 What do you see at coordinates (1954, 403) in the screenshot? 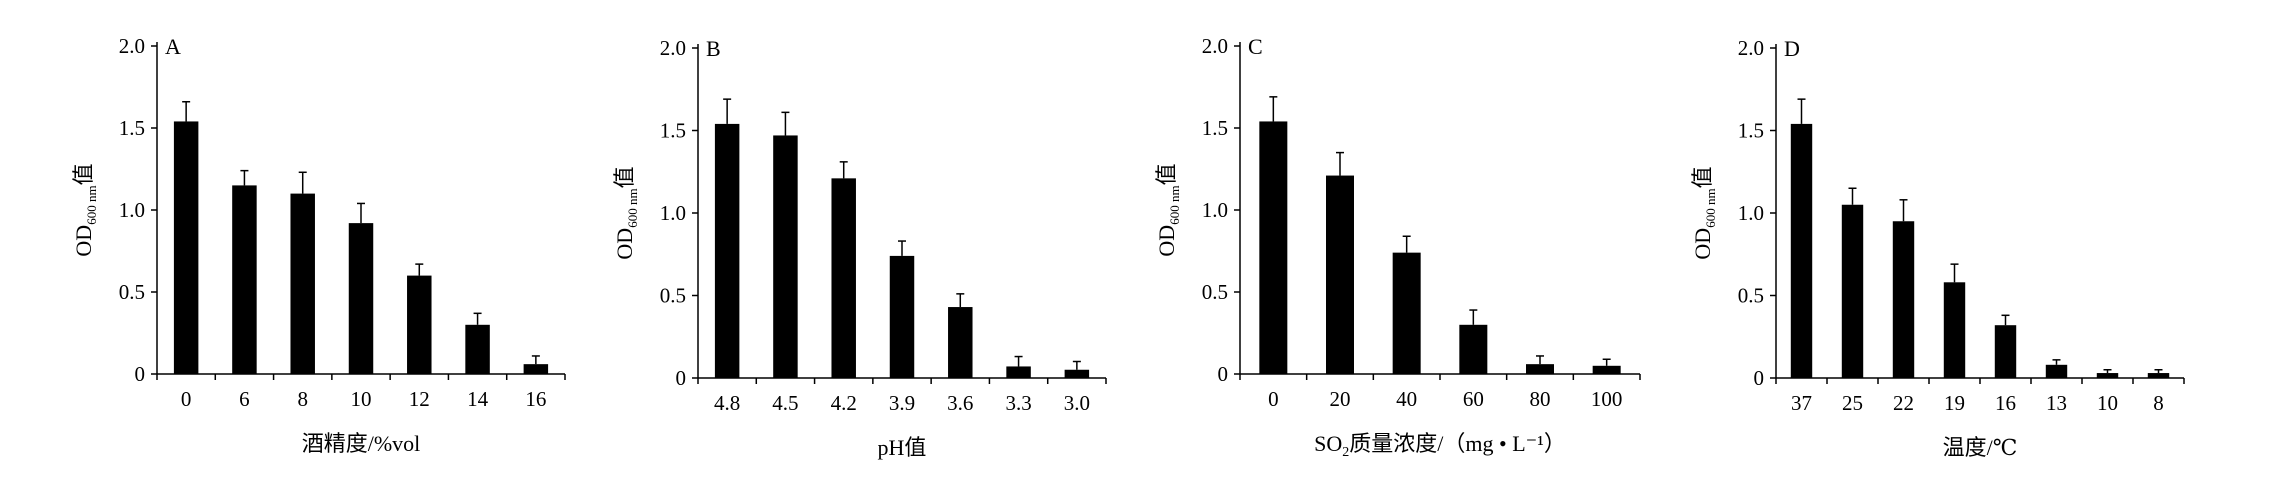
I see `x-tick-label: 19` at bounding box center [1954, 403].